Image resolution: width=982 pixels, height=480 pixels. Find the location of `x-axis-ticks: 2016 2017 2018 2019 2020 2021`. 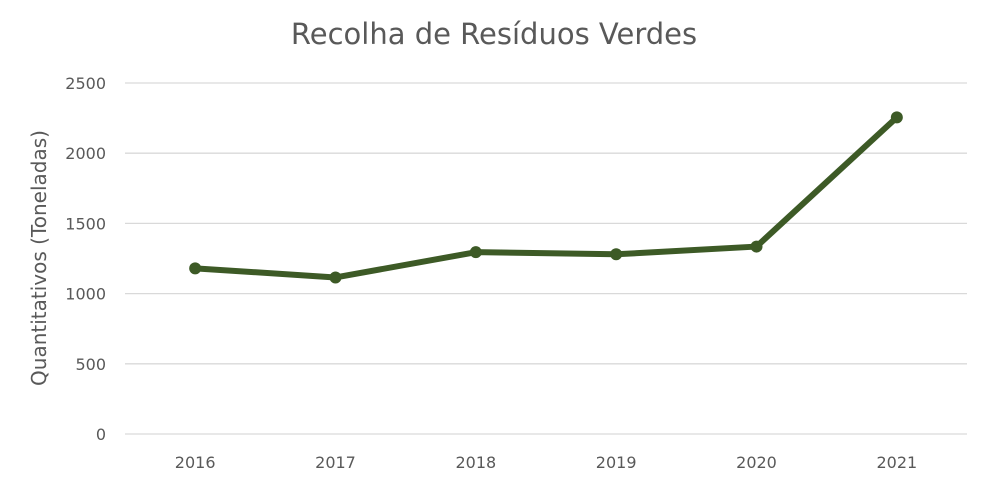

x-axis-ticks: 2016 2017 2018 2019 2020 2021 is located at coordinates (546, 462).